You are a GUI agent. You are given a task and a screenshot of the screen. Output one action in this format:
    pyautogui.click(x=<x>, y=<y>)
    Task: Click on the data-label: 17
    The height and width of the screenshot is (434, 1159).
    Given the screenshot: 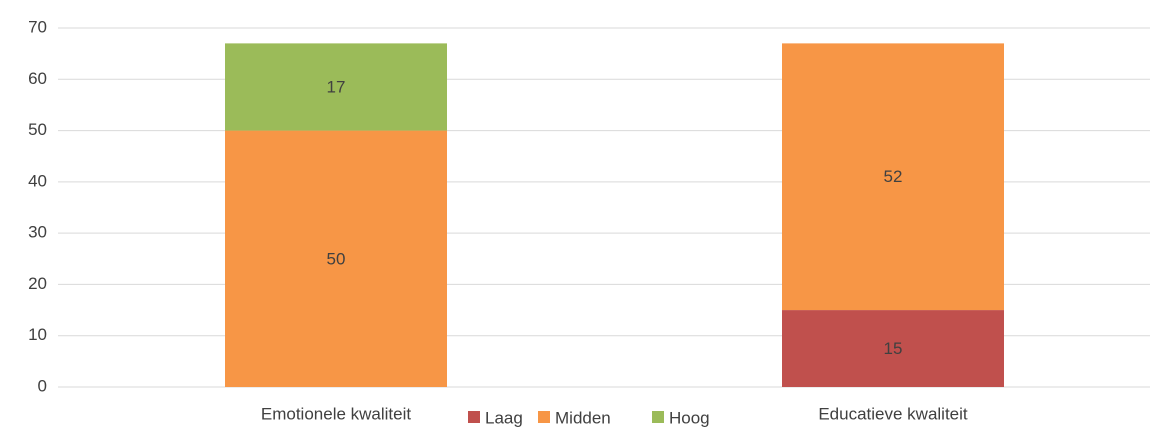 What is the action you would take?
    pyautogui.click(x=336, y=86)
    